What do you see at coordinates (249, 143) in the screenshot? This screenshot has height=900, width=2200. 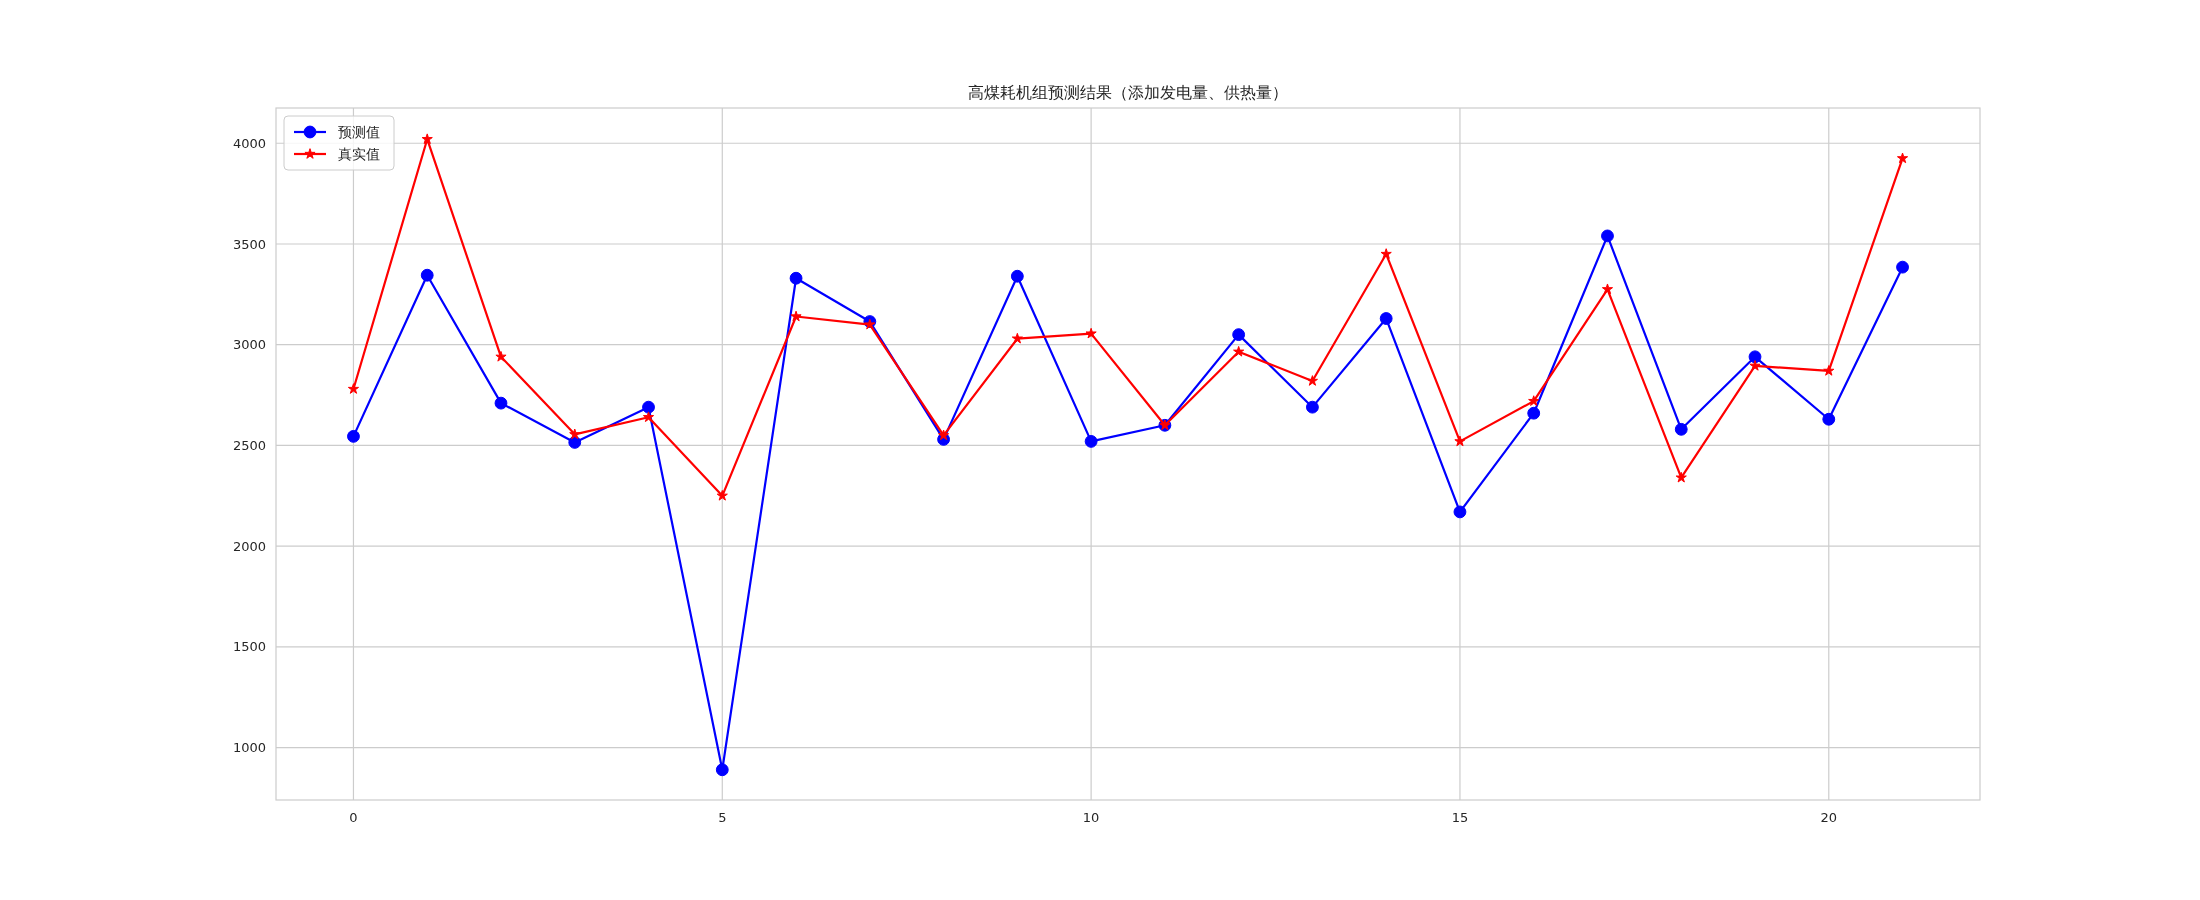 I see `y-tick-label: 4000` at bounding box center [249, 143].